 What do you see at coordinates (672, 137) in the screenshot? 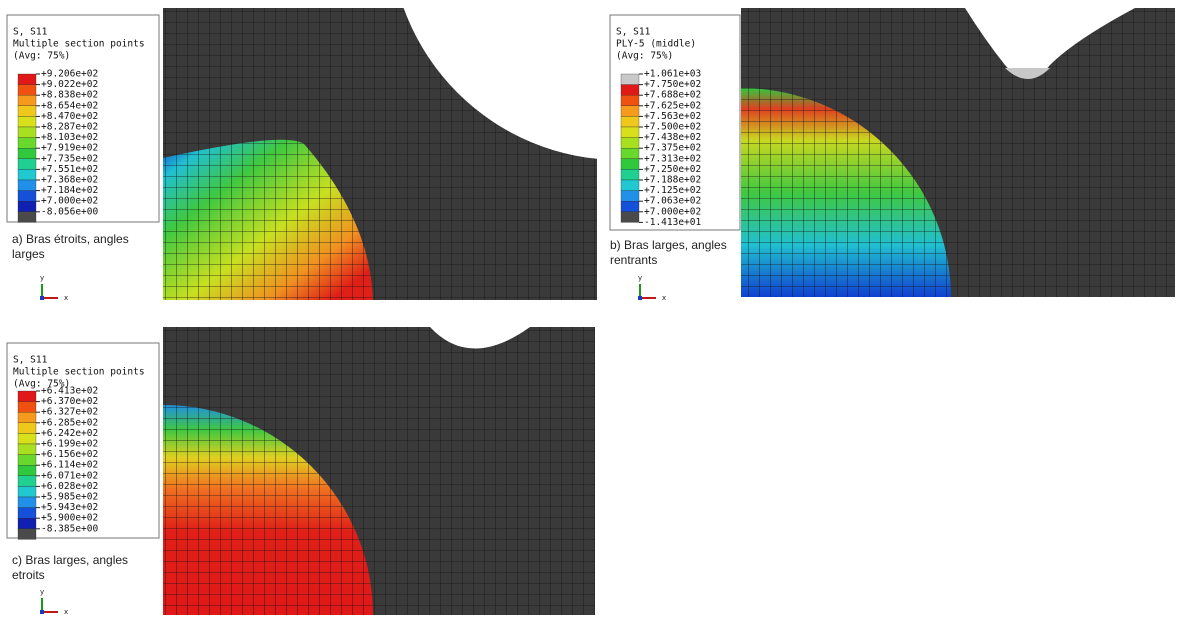
I see `legend-label: +7.438e+02` at bounding box center [672, 137].